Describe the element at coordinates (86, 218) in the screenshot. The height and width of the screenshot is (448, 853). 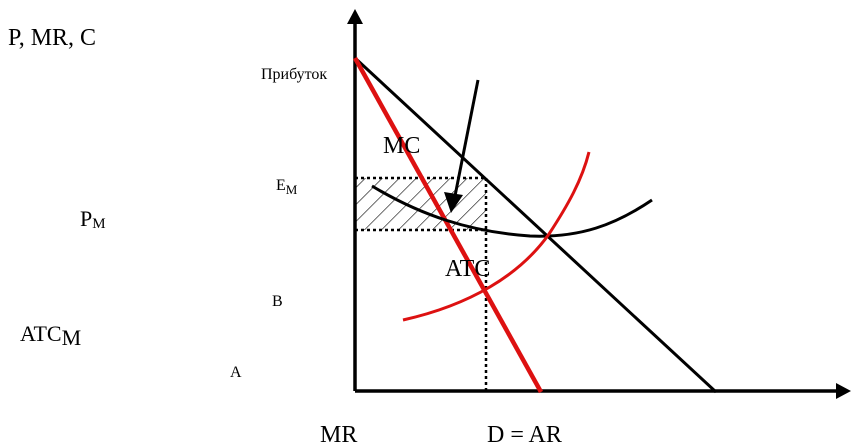
I see `pm-label-base: P` at that location.